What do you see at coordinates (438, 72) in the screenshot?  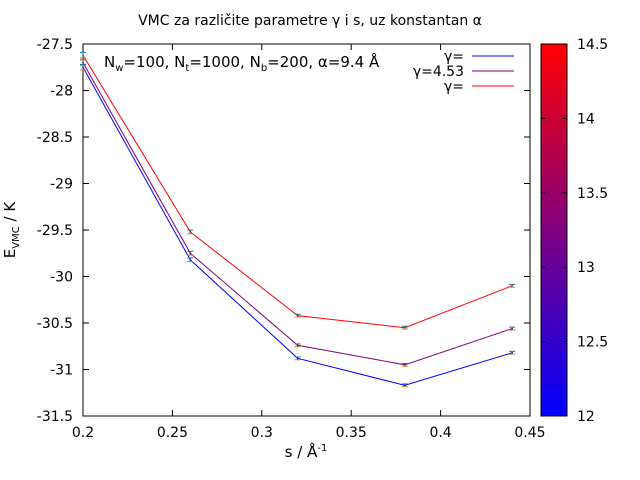 I see `legend-label: γ=4.53` at bounding box center [438, 72].